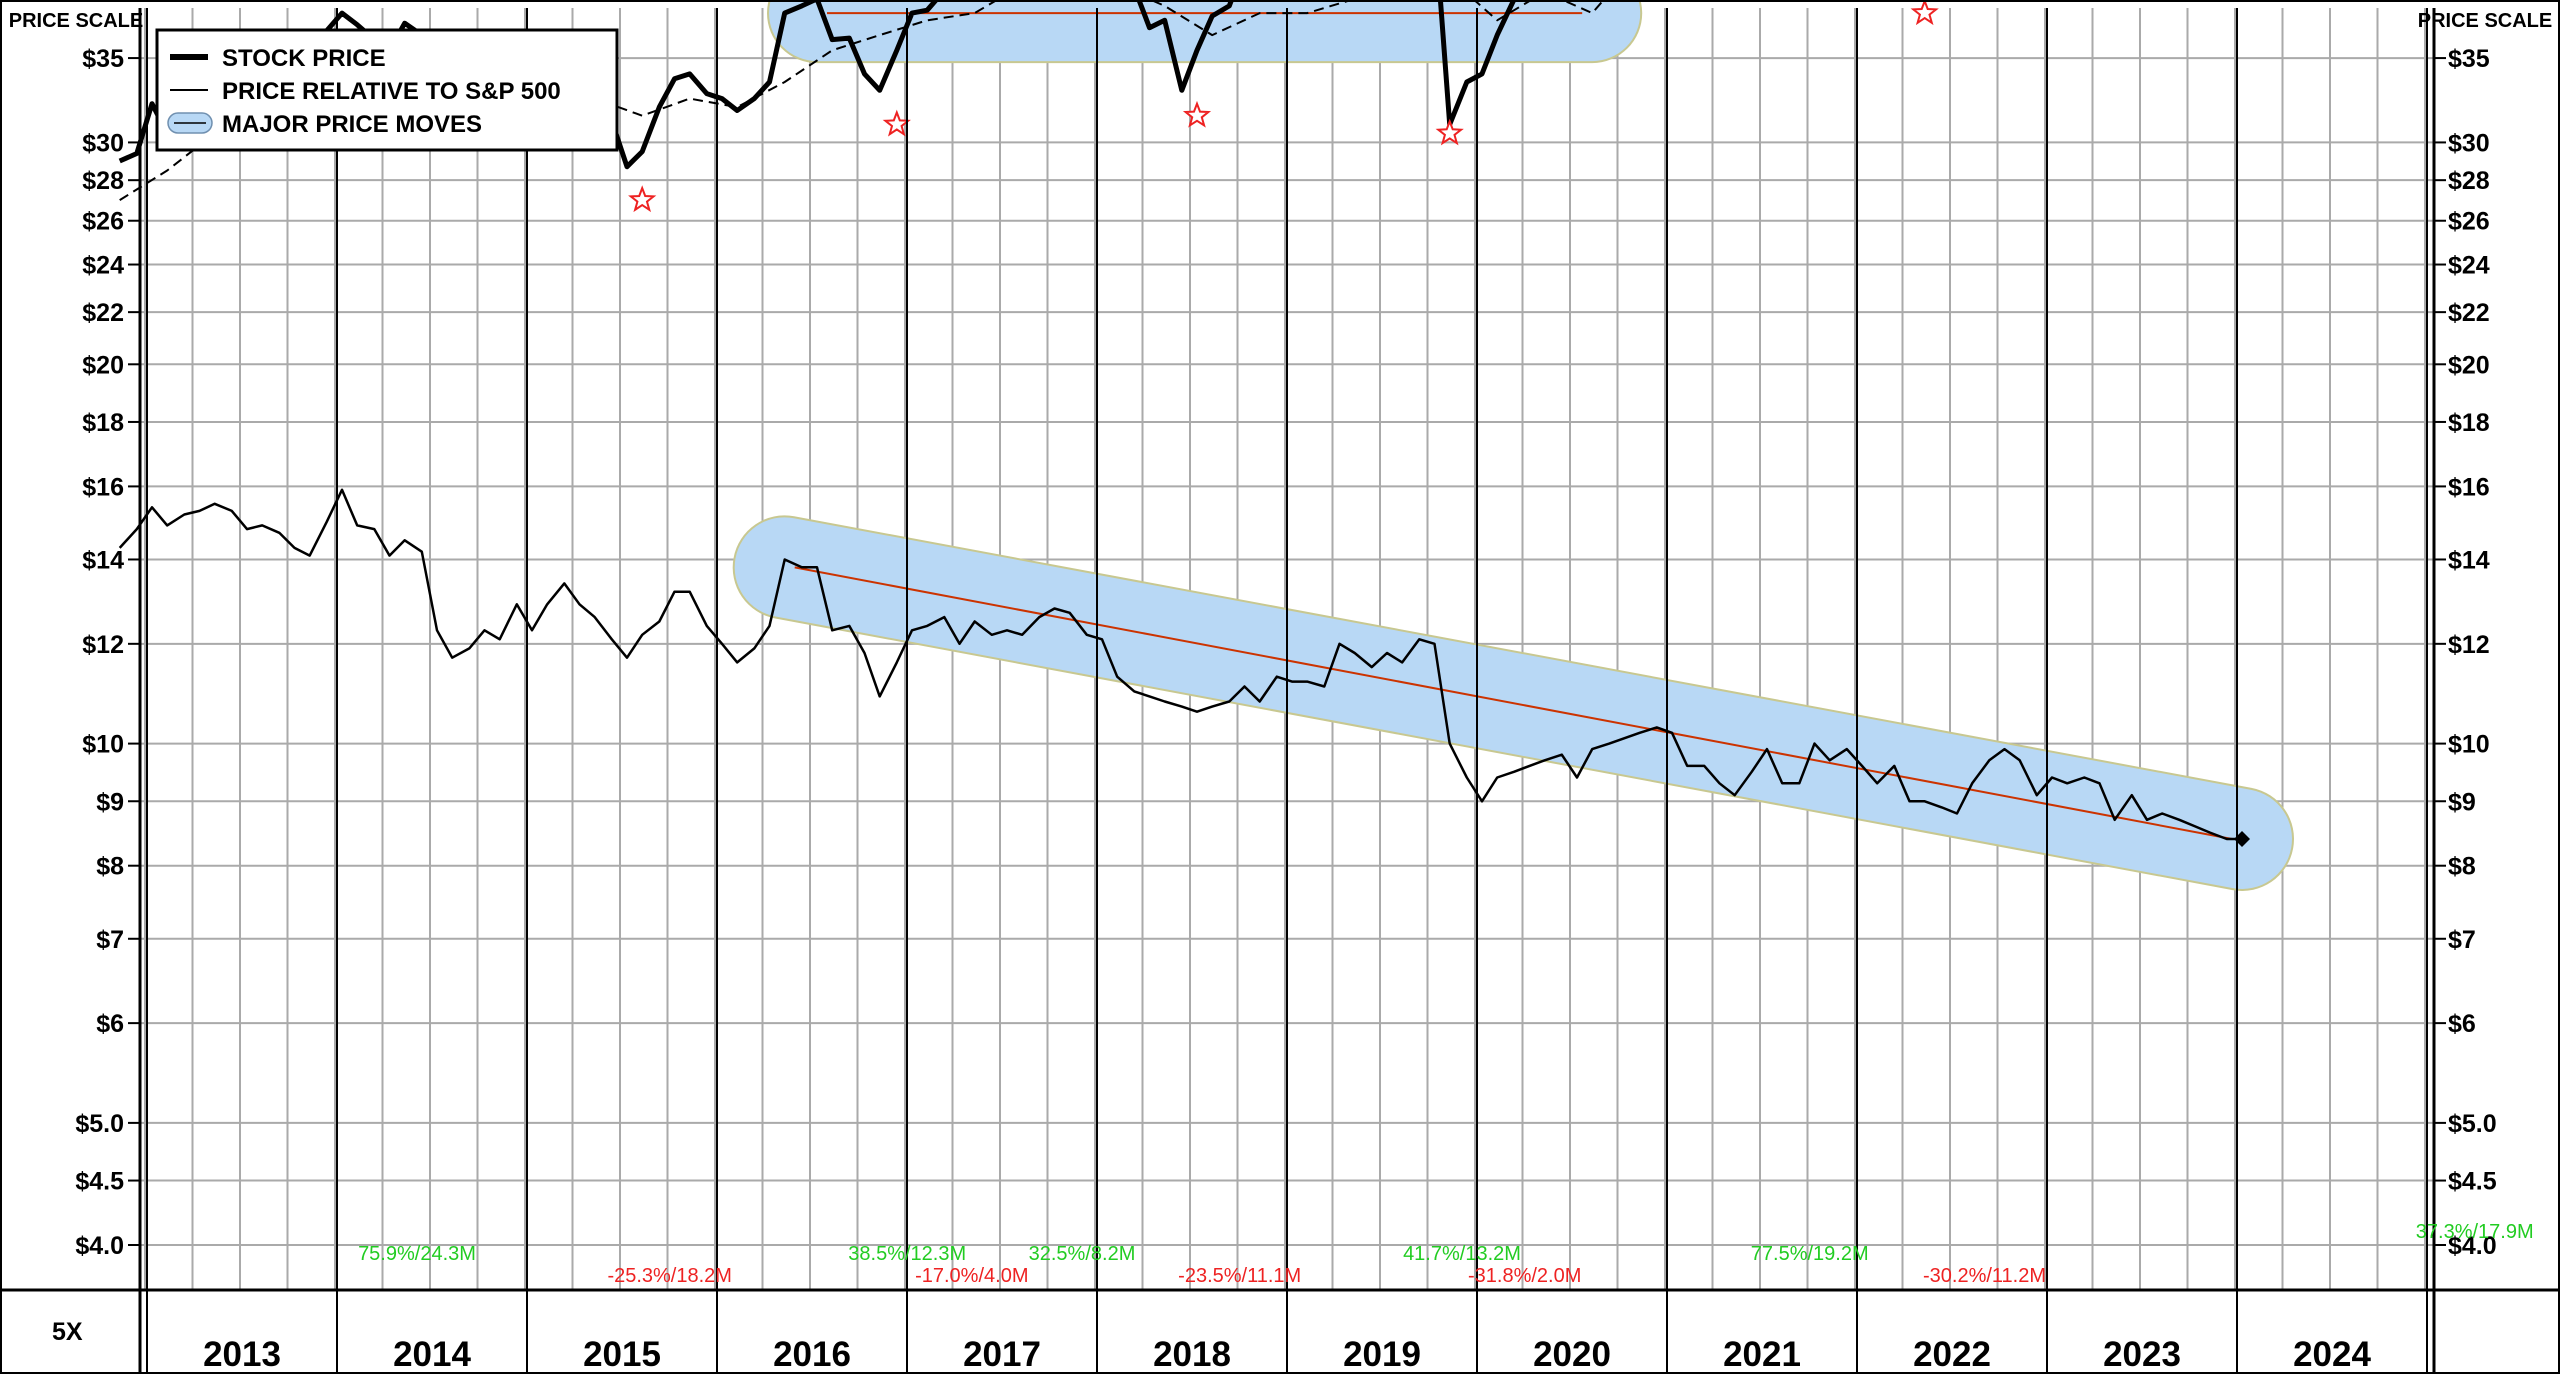  I want to click on legend-label: PRICE RELATIVE TO S&P 500, so click(391, 91).